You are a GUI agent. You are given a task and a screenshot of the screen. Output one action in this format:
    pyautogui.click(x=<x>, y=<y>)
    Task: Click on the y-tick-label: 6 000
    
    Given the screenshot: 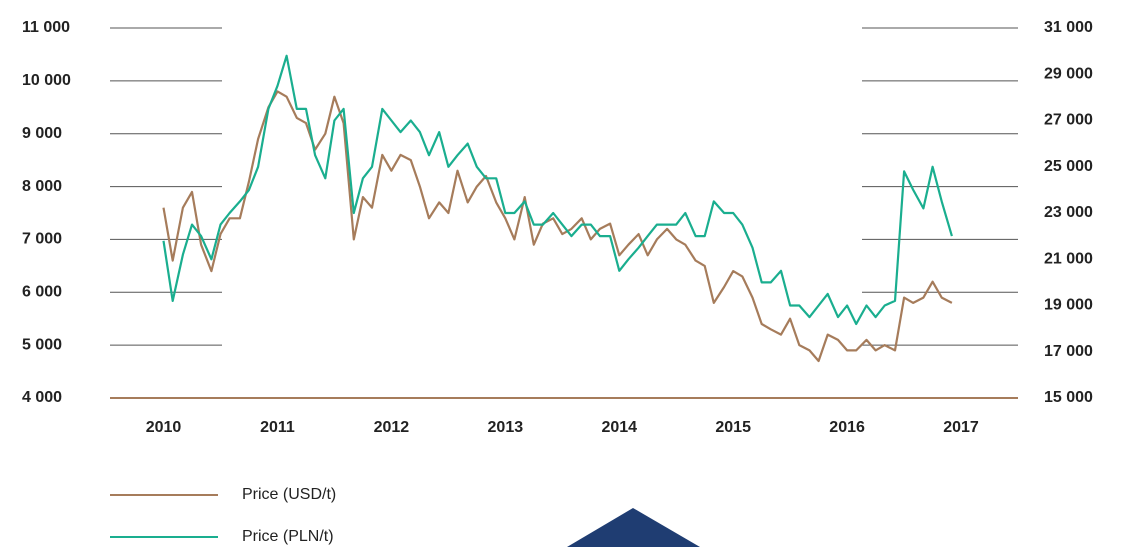 What is the action you would take?
    pyautogui.click(x=42, y=292)
    